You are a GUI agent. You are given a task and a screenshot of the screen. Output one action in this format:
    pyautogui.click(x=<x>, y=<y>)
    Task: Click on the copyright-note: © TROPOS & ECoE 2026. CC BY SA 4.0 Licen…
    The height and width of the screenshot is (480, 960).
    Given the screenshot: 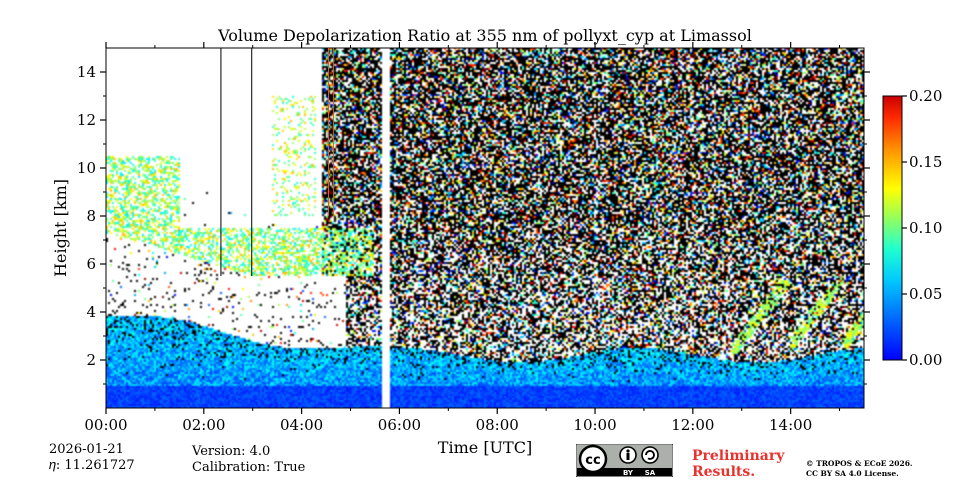 What is the action you would take?
    pyautogui.click(x=859, y=469)
    